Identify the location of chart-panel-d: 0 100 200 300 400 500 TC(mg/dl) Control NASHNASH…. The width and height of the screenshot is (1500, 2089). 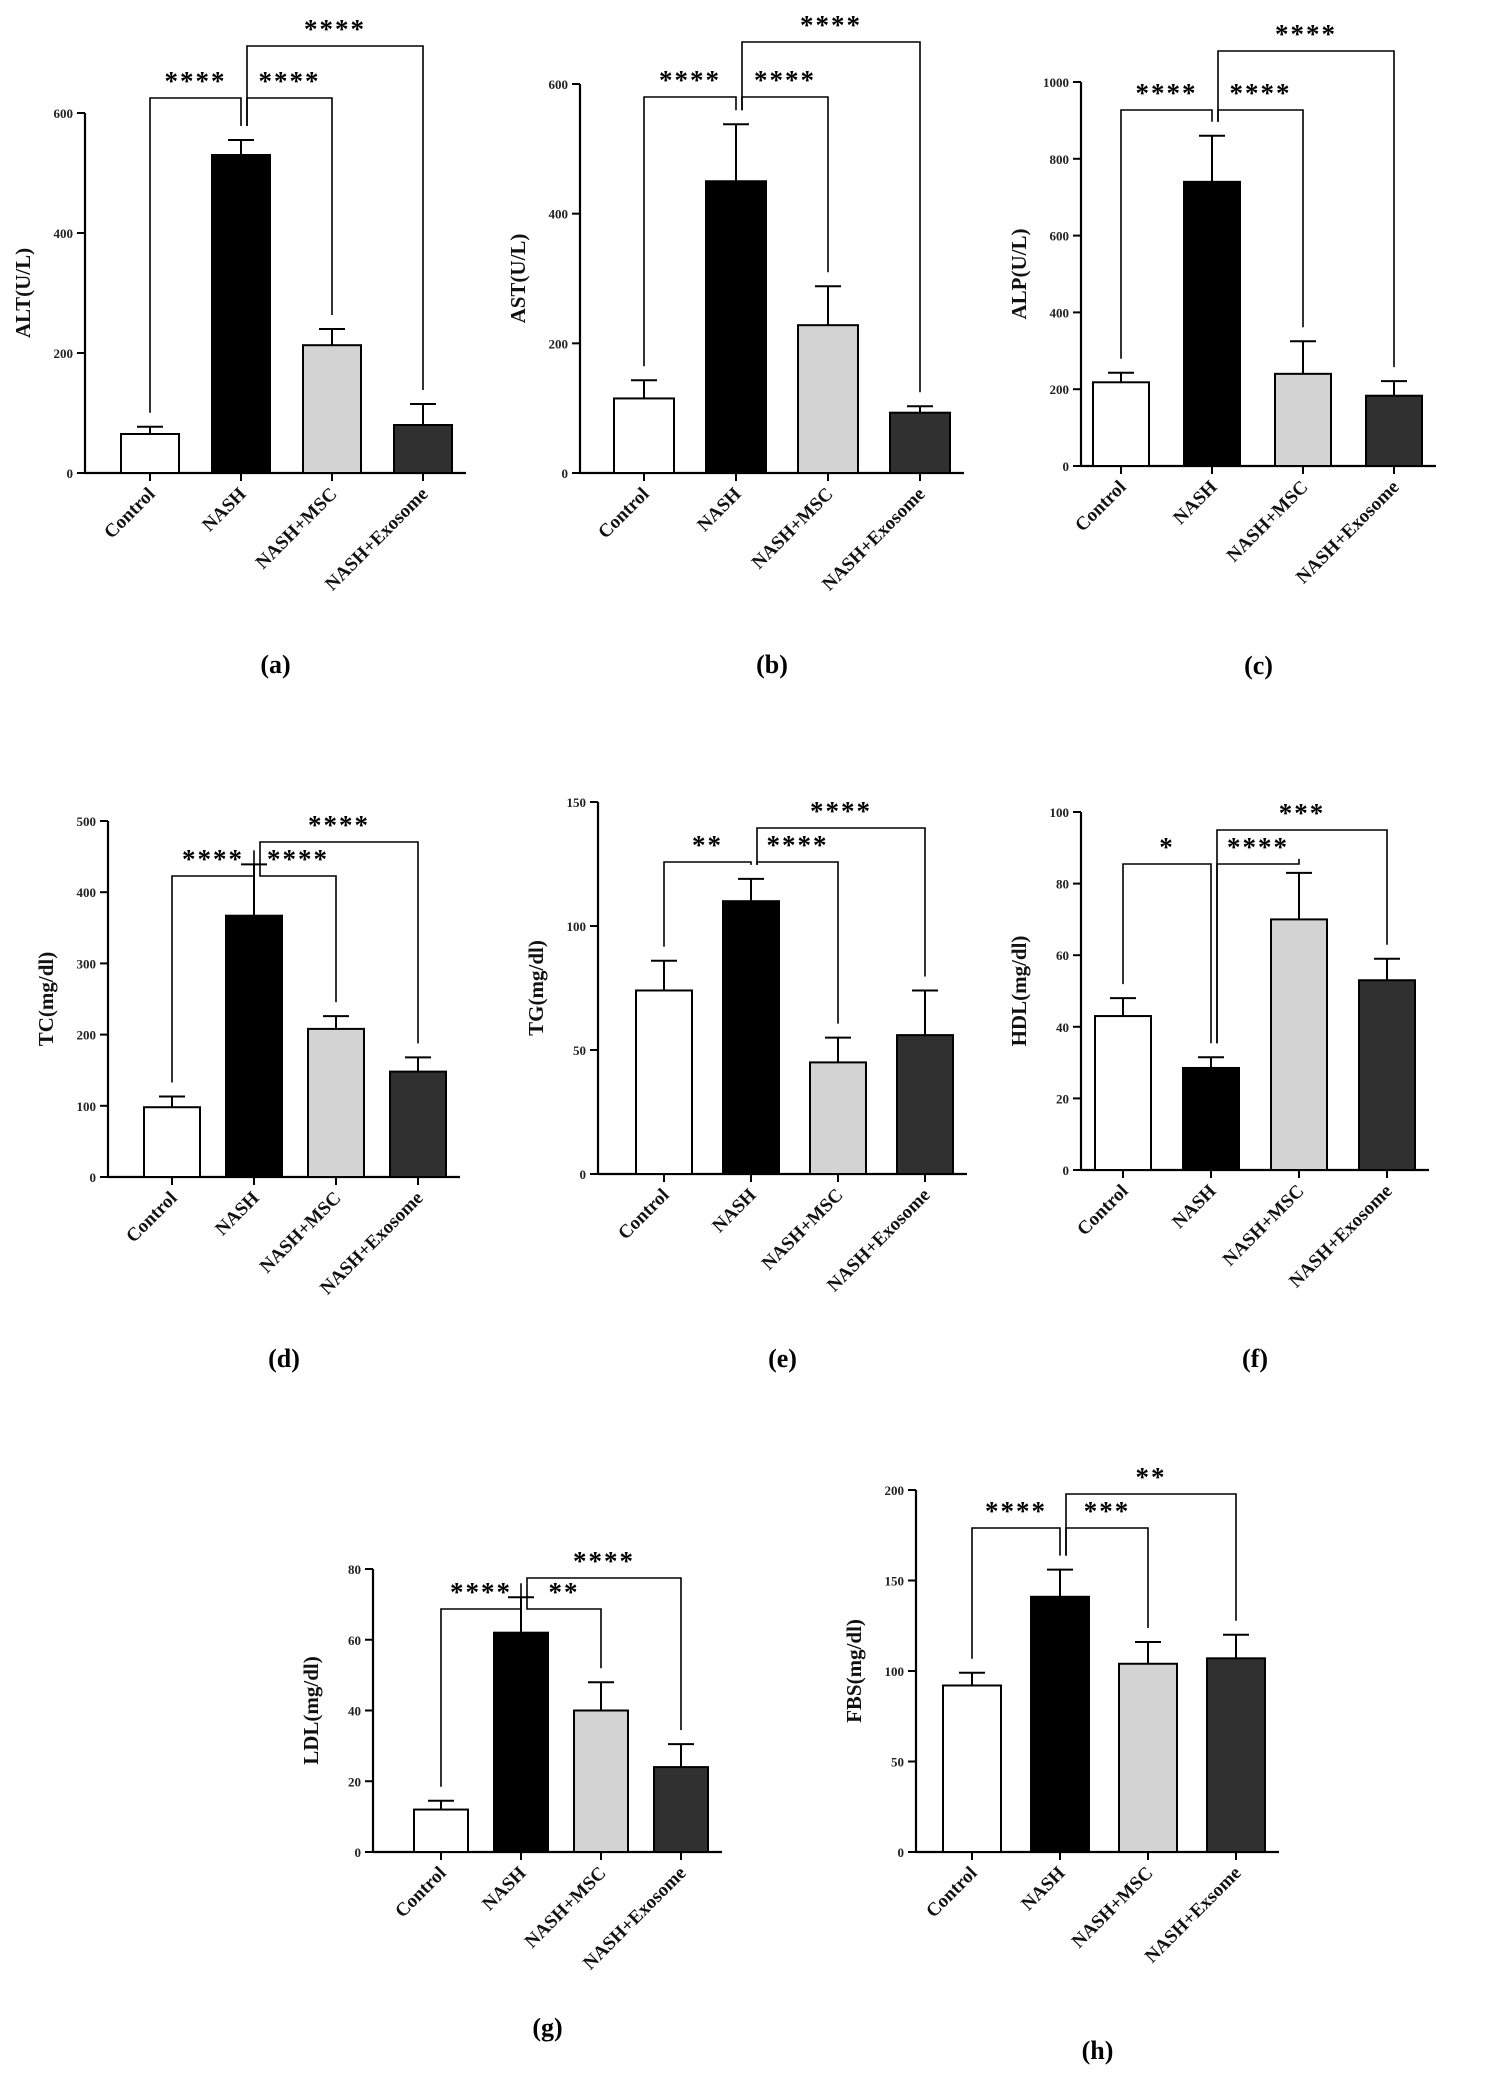
(247, 1091).